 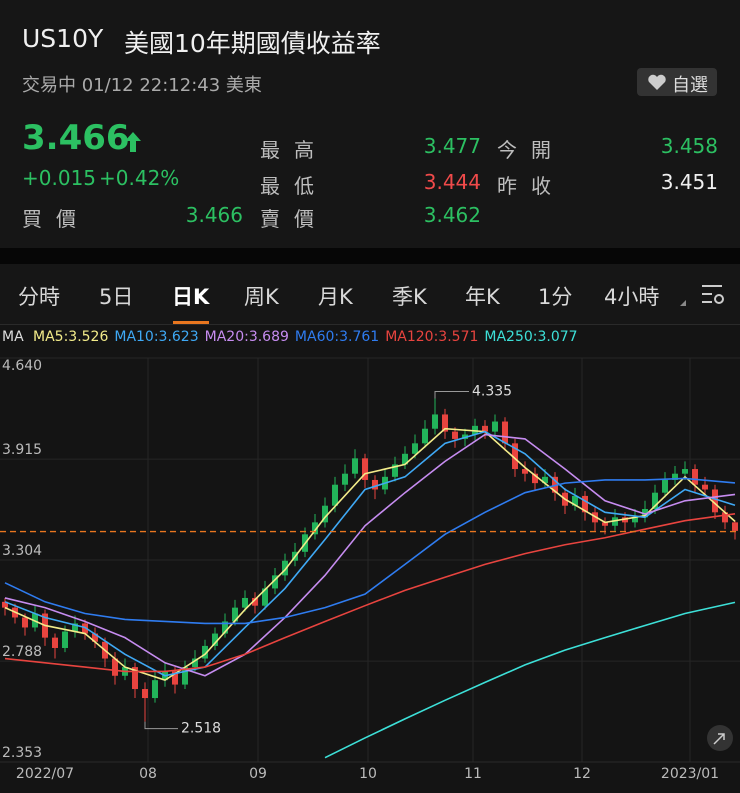 I want to click on field-label: 最低, so click(x=294, y=186).